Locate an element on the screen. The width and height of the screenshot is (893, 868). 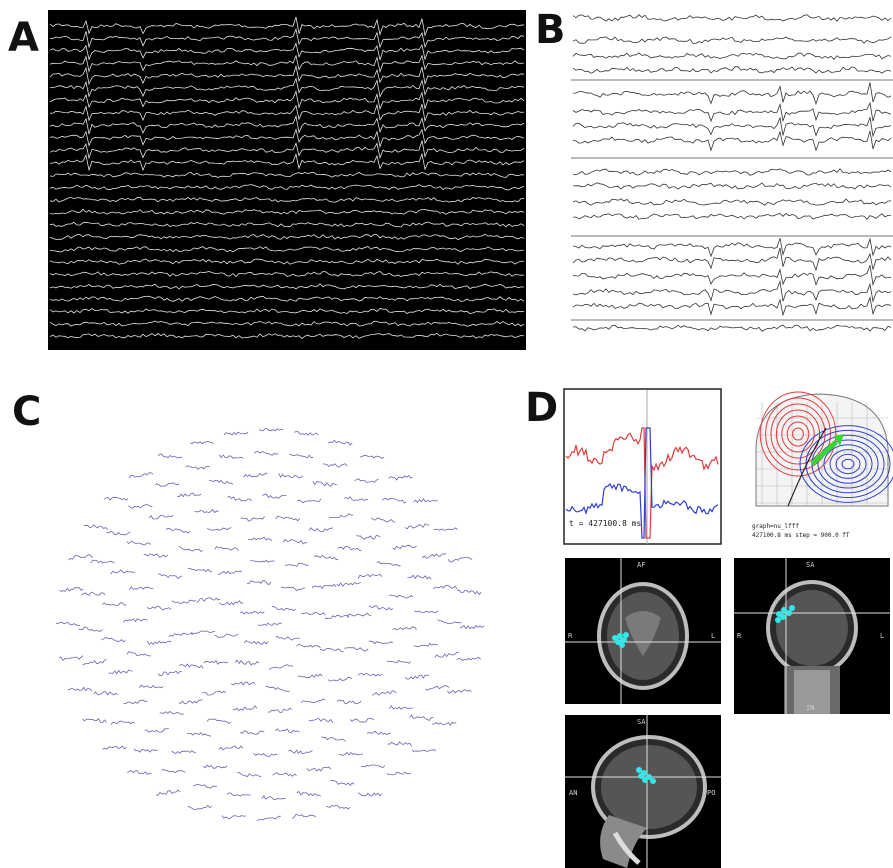
panel-label-c: C is located at coordinates (27, 412).